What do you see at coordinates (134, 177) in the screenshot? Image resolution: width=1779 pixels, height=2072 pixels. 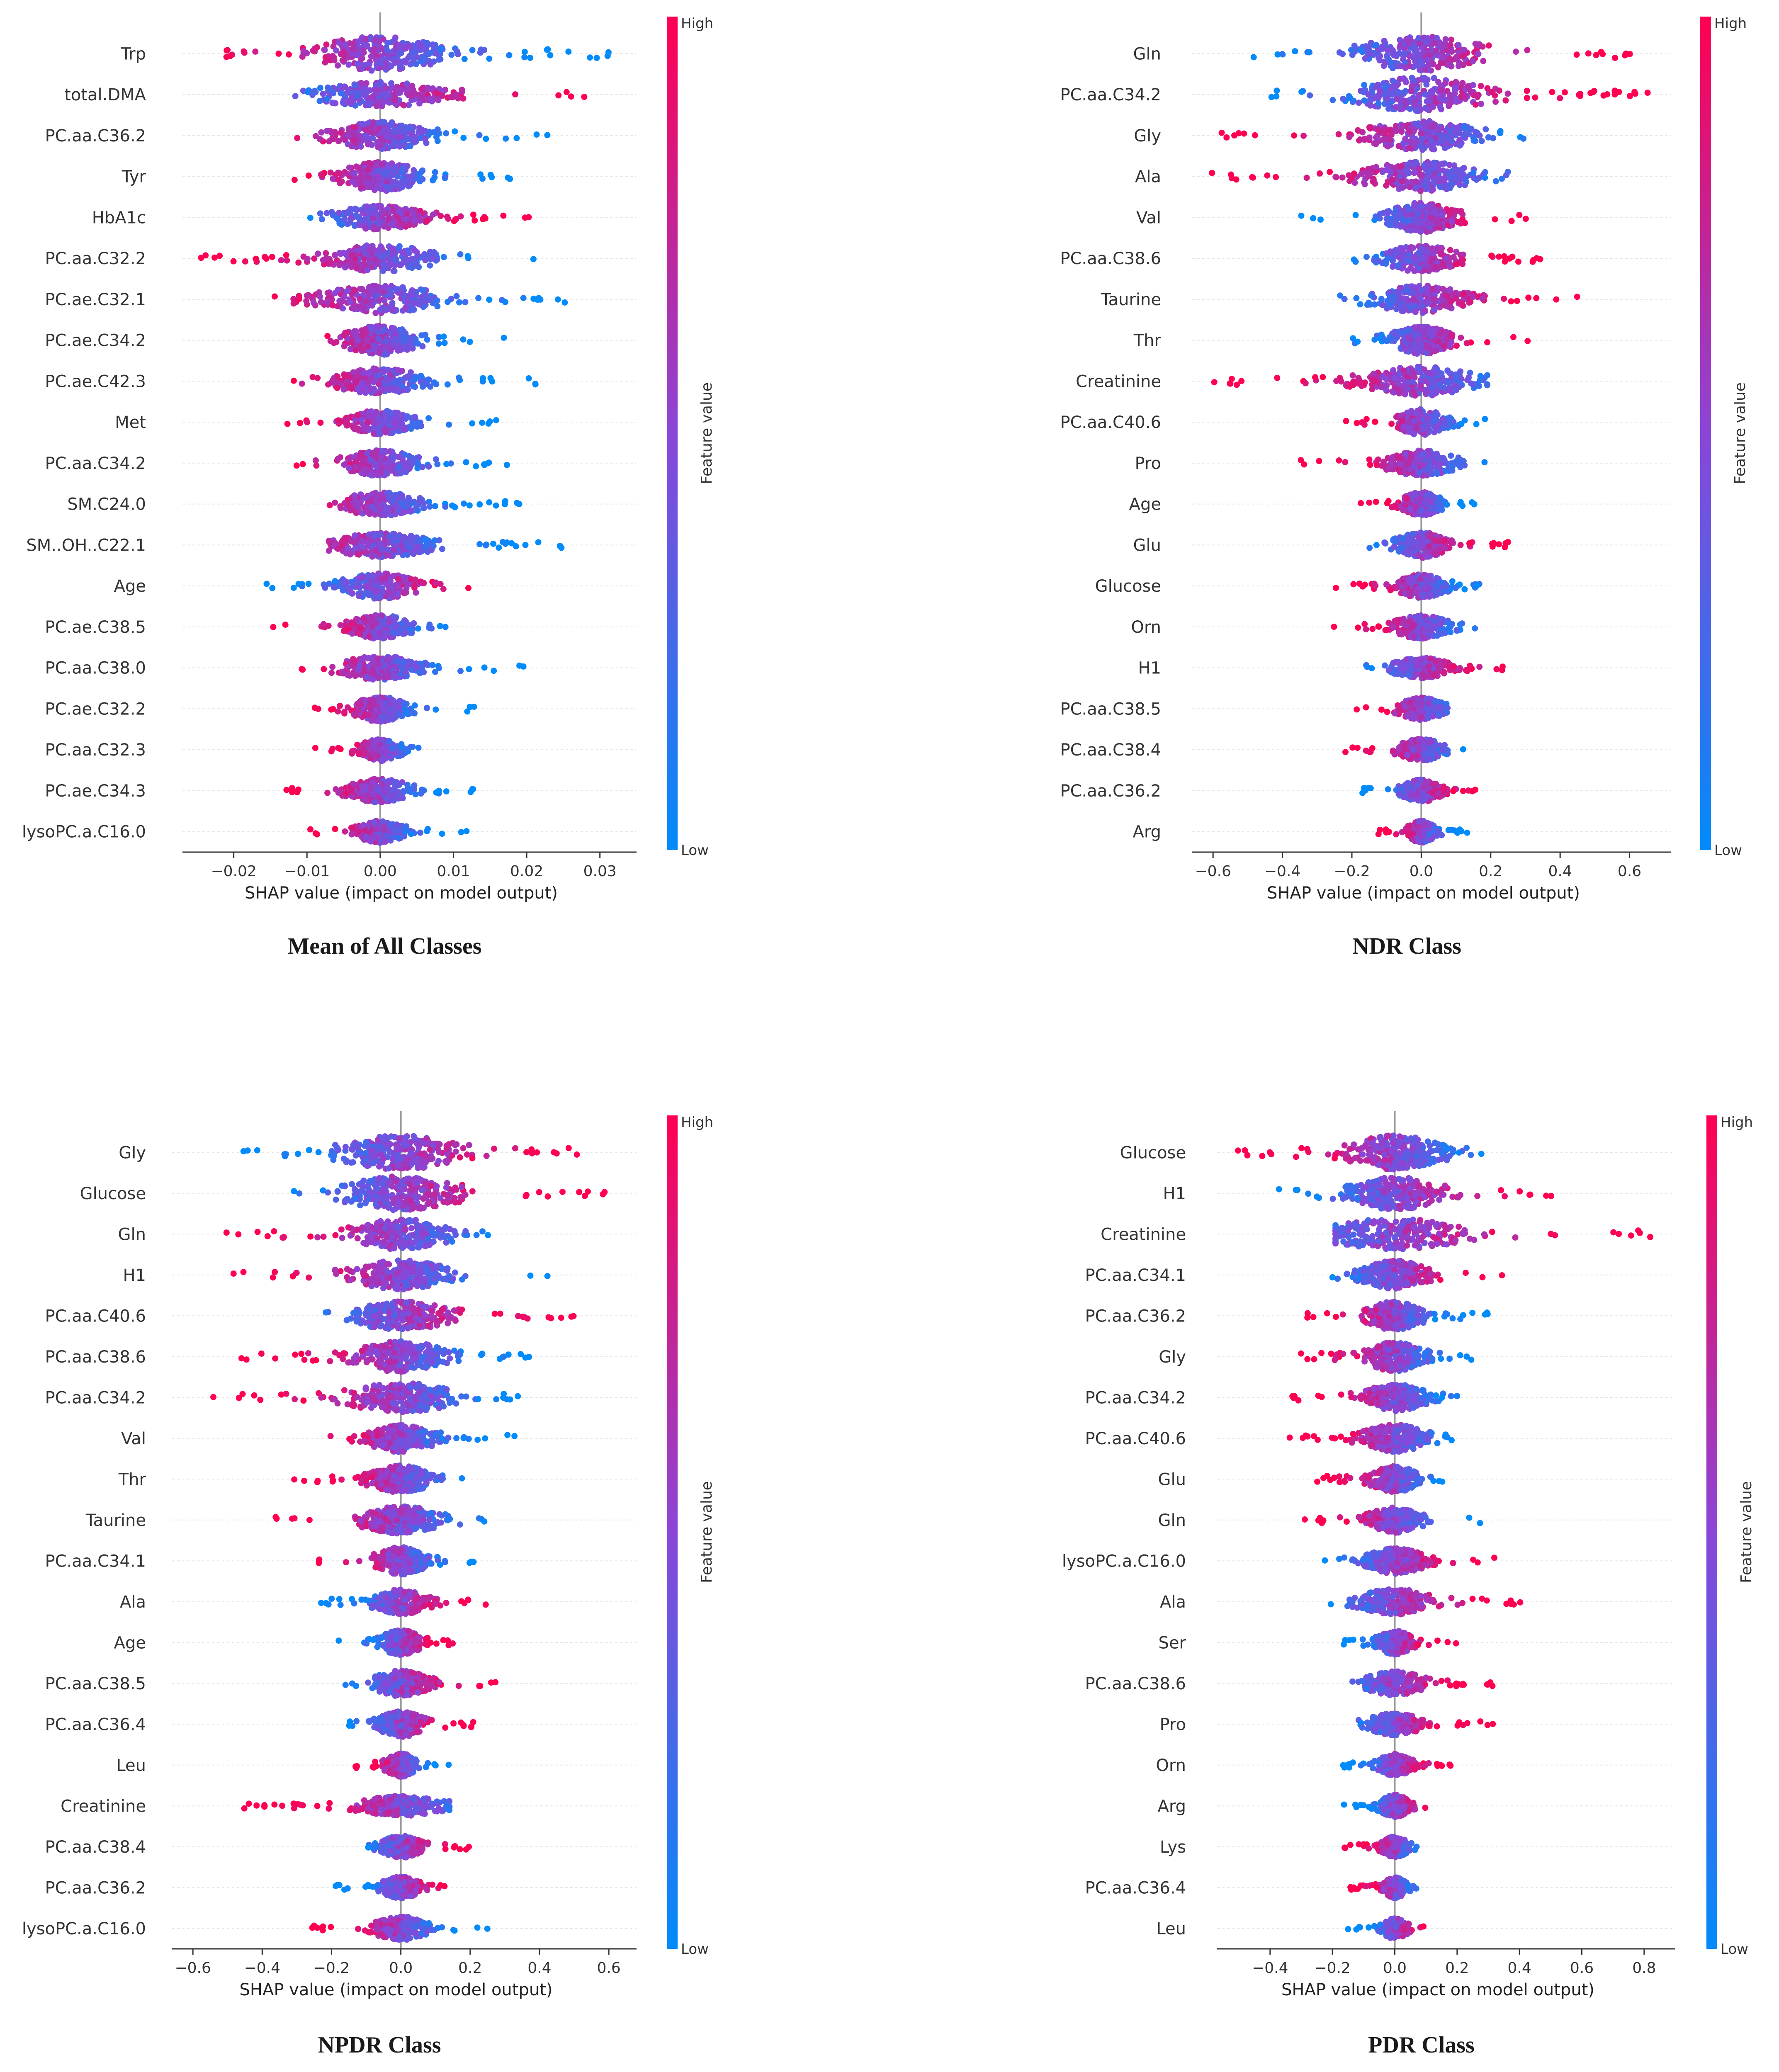 I see `feature-label: Tyr` at bounding box center [134, 177].